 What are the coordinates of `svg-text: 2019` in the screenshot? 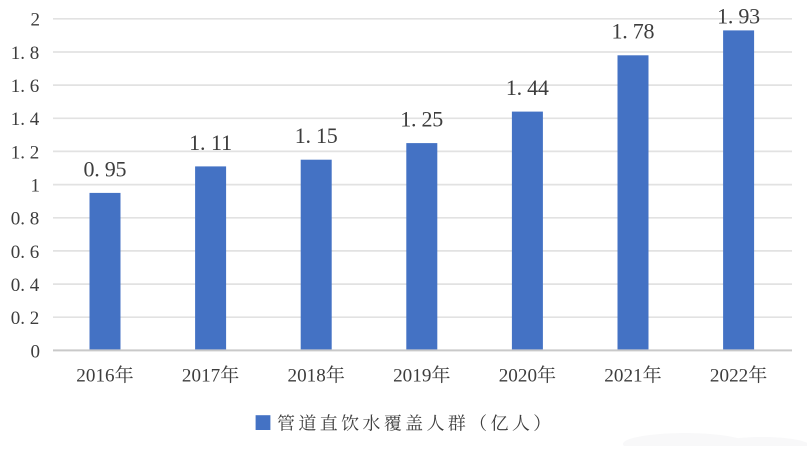 It's located at (412, 376).